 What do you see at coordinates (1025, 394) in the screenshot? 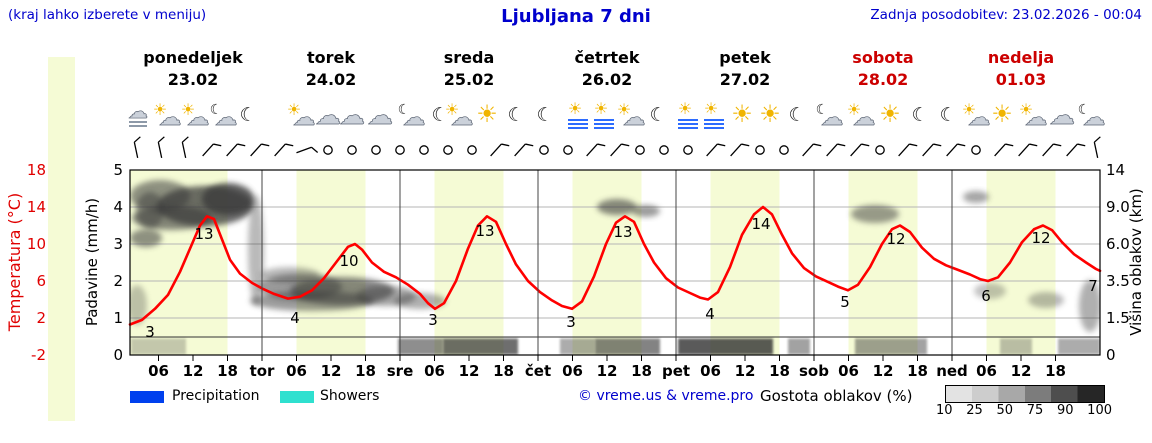
I see `cloud-density-gradient-bar` at bounding box center [1025, 394].